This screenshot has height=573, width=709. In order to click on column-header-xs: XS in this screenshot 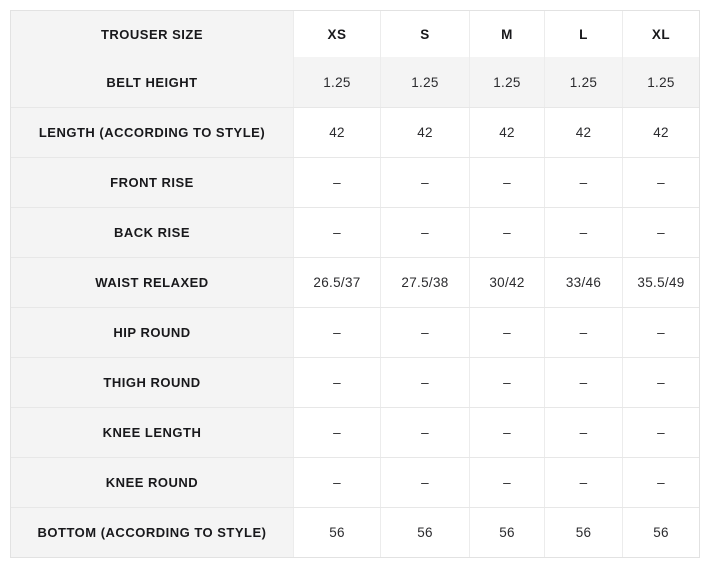, I will do `click(336, 34)`.